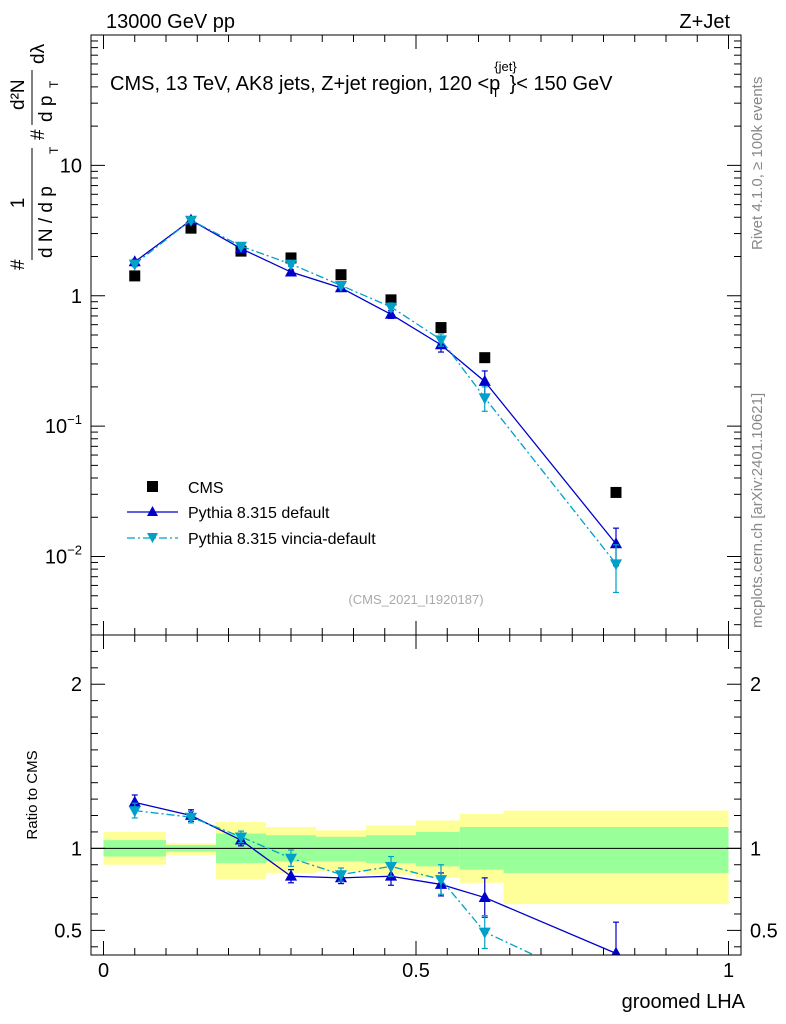 This screenshot has width=786, height=1024. Describe the element at coordinates (71, 166) in the screenshot. I see `main-y-tick-label: 10` at that location.